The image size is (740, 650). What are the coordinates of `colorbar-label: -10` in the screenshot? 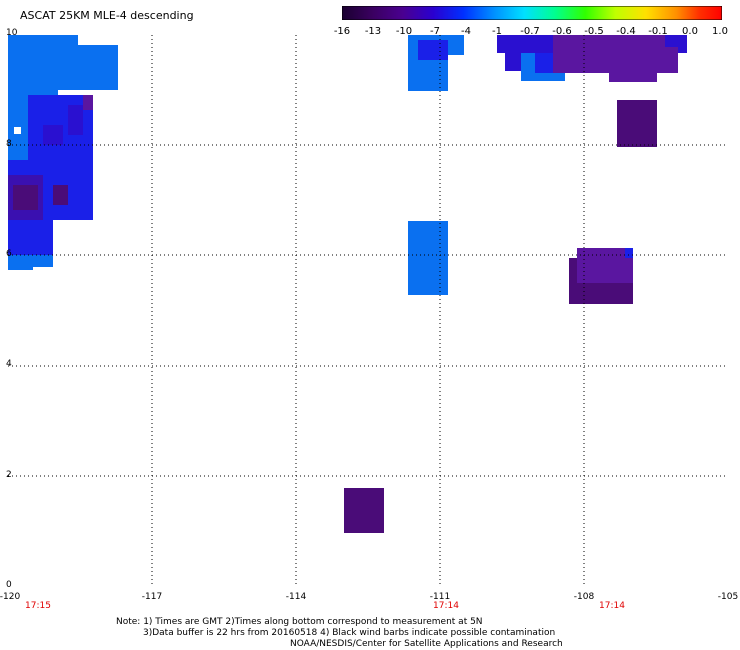 It's located at (404, 31).